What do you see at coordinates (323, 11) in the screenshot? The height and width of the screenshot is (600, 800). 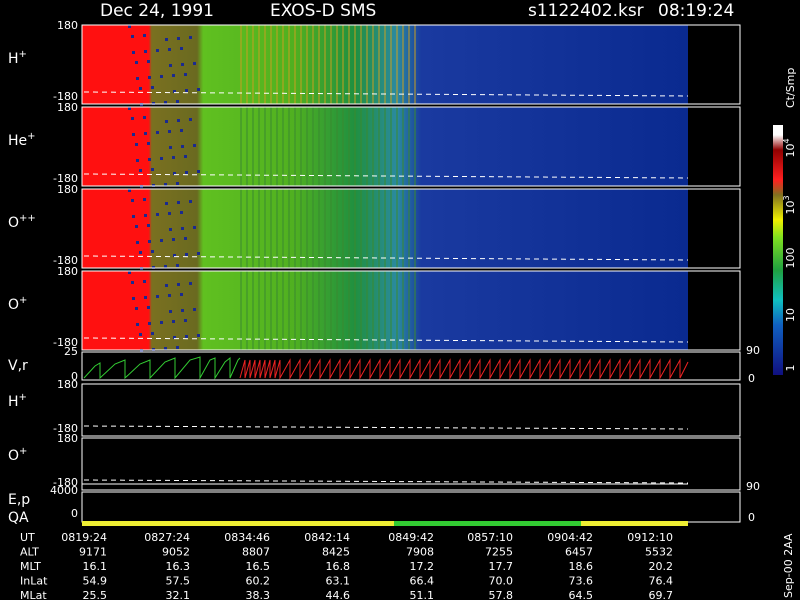 I see `mission: EXOS-D SMS` at bounding box center [323, 11].